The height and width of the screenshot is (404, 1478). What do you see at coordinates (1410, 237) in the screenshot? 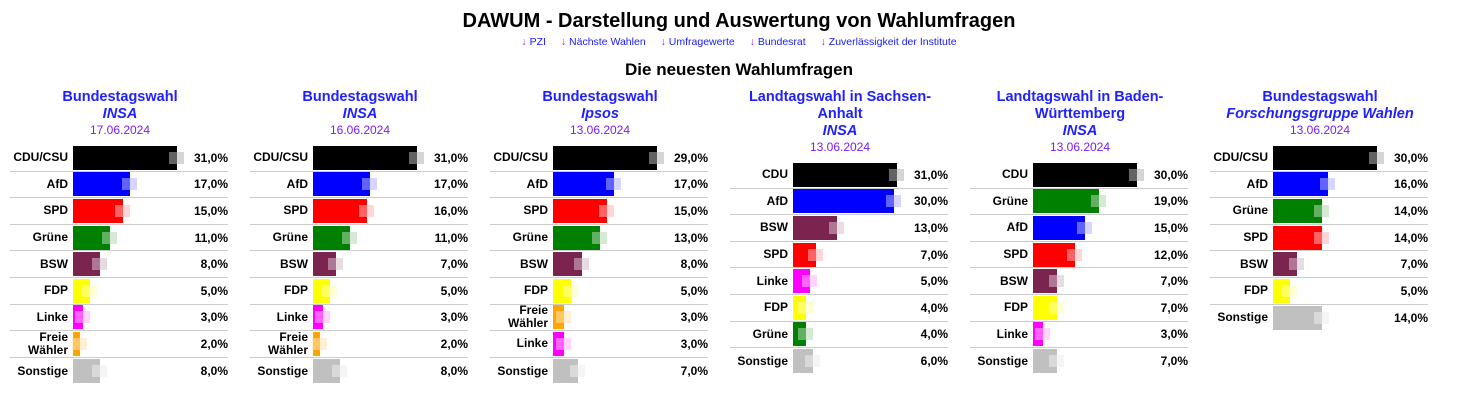
I see `party-value: 14,0%` at bounding box center [1410, 237].